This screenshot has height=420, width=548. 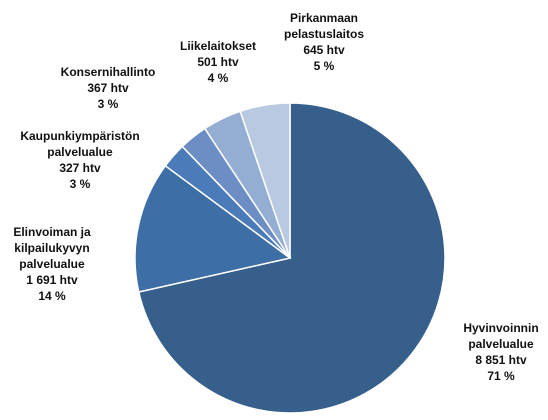 What do you see at coordinates (501, 336) in the screenshot?
I see `category-label: Hyvinvoinnin palvelualue` at bounding box center [501, 336].